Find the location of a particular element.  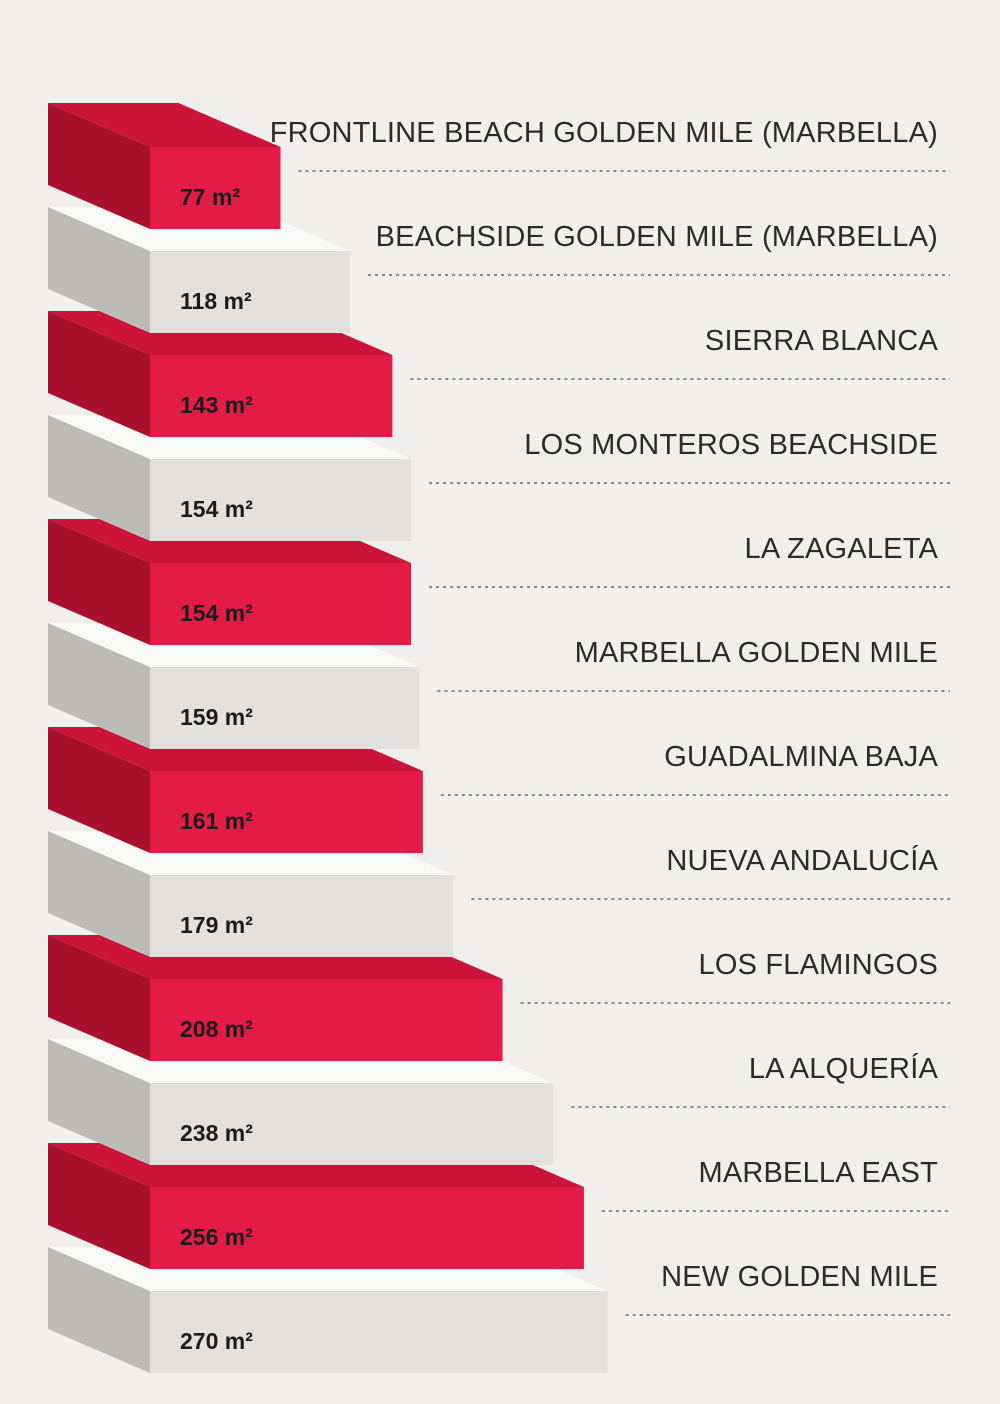

category-label-group: BEACHSIDE GOLDEN MILE (MARBELLA) is located at coordinates (659, 248).